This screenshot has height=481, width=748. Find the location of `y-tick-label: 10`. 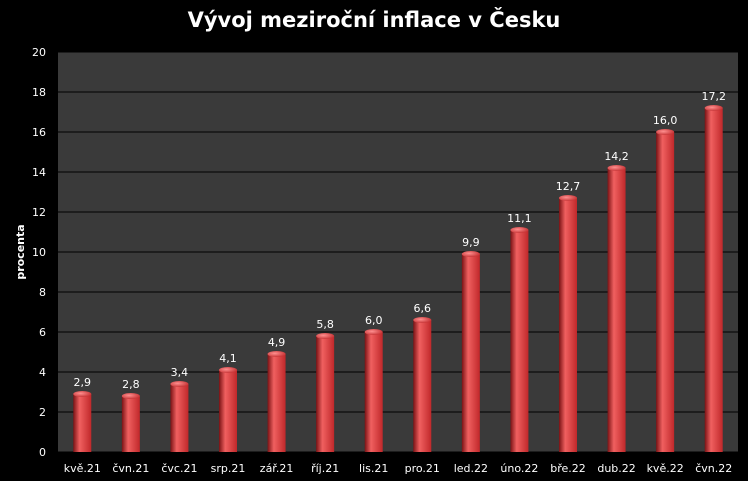

y-tick-label: 10 is located at coordinates (39, 252).